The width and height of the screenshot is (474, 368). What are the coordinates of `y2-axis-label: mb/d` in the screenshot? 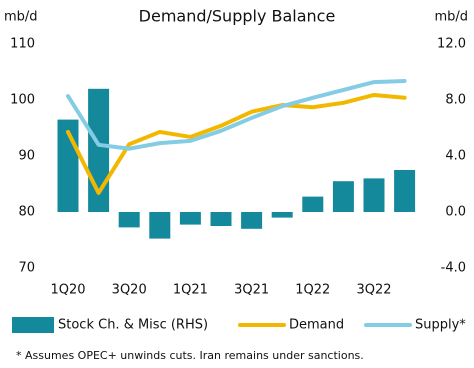 It's located at (451, 17).